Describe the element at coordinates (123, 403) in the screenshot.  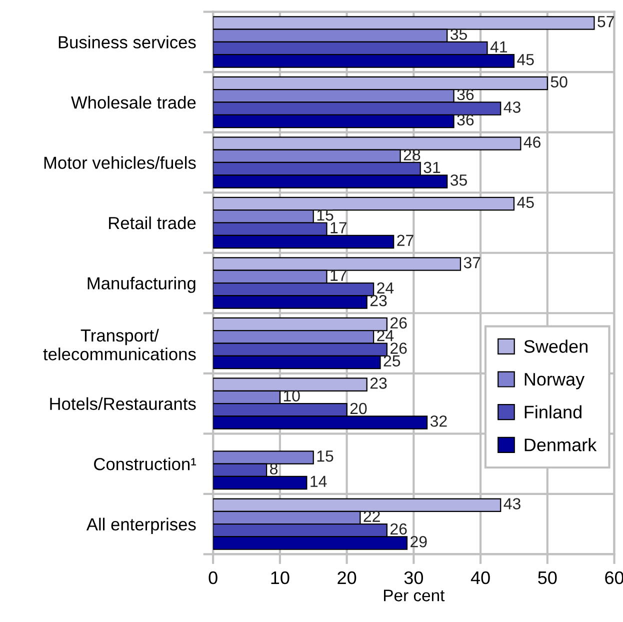
I see `y-tick-label: Hotels/Restaurants` at that location.